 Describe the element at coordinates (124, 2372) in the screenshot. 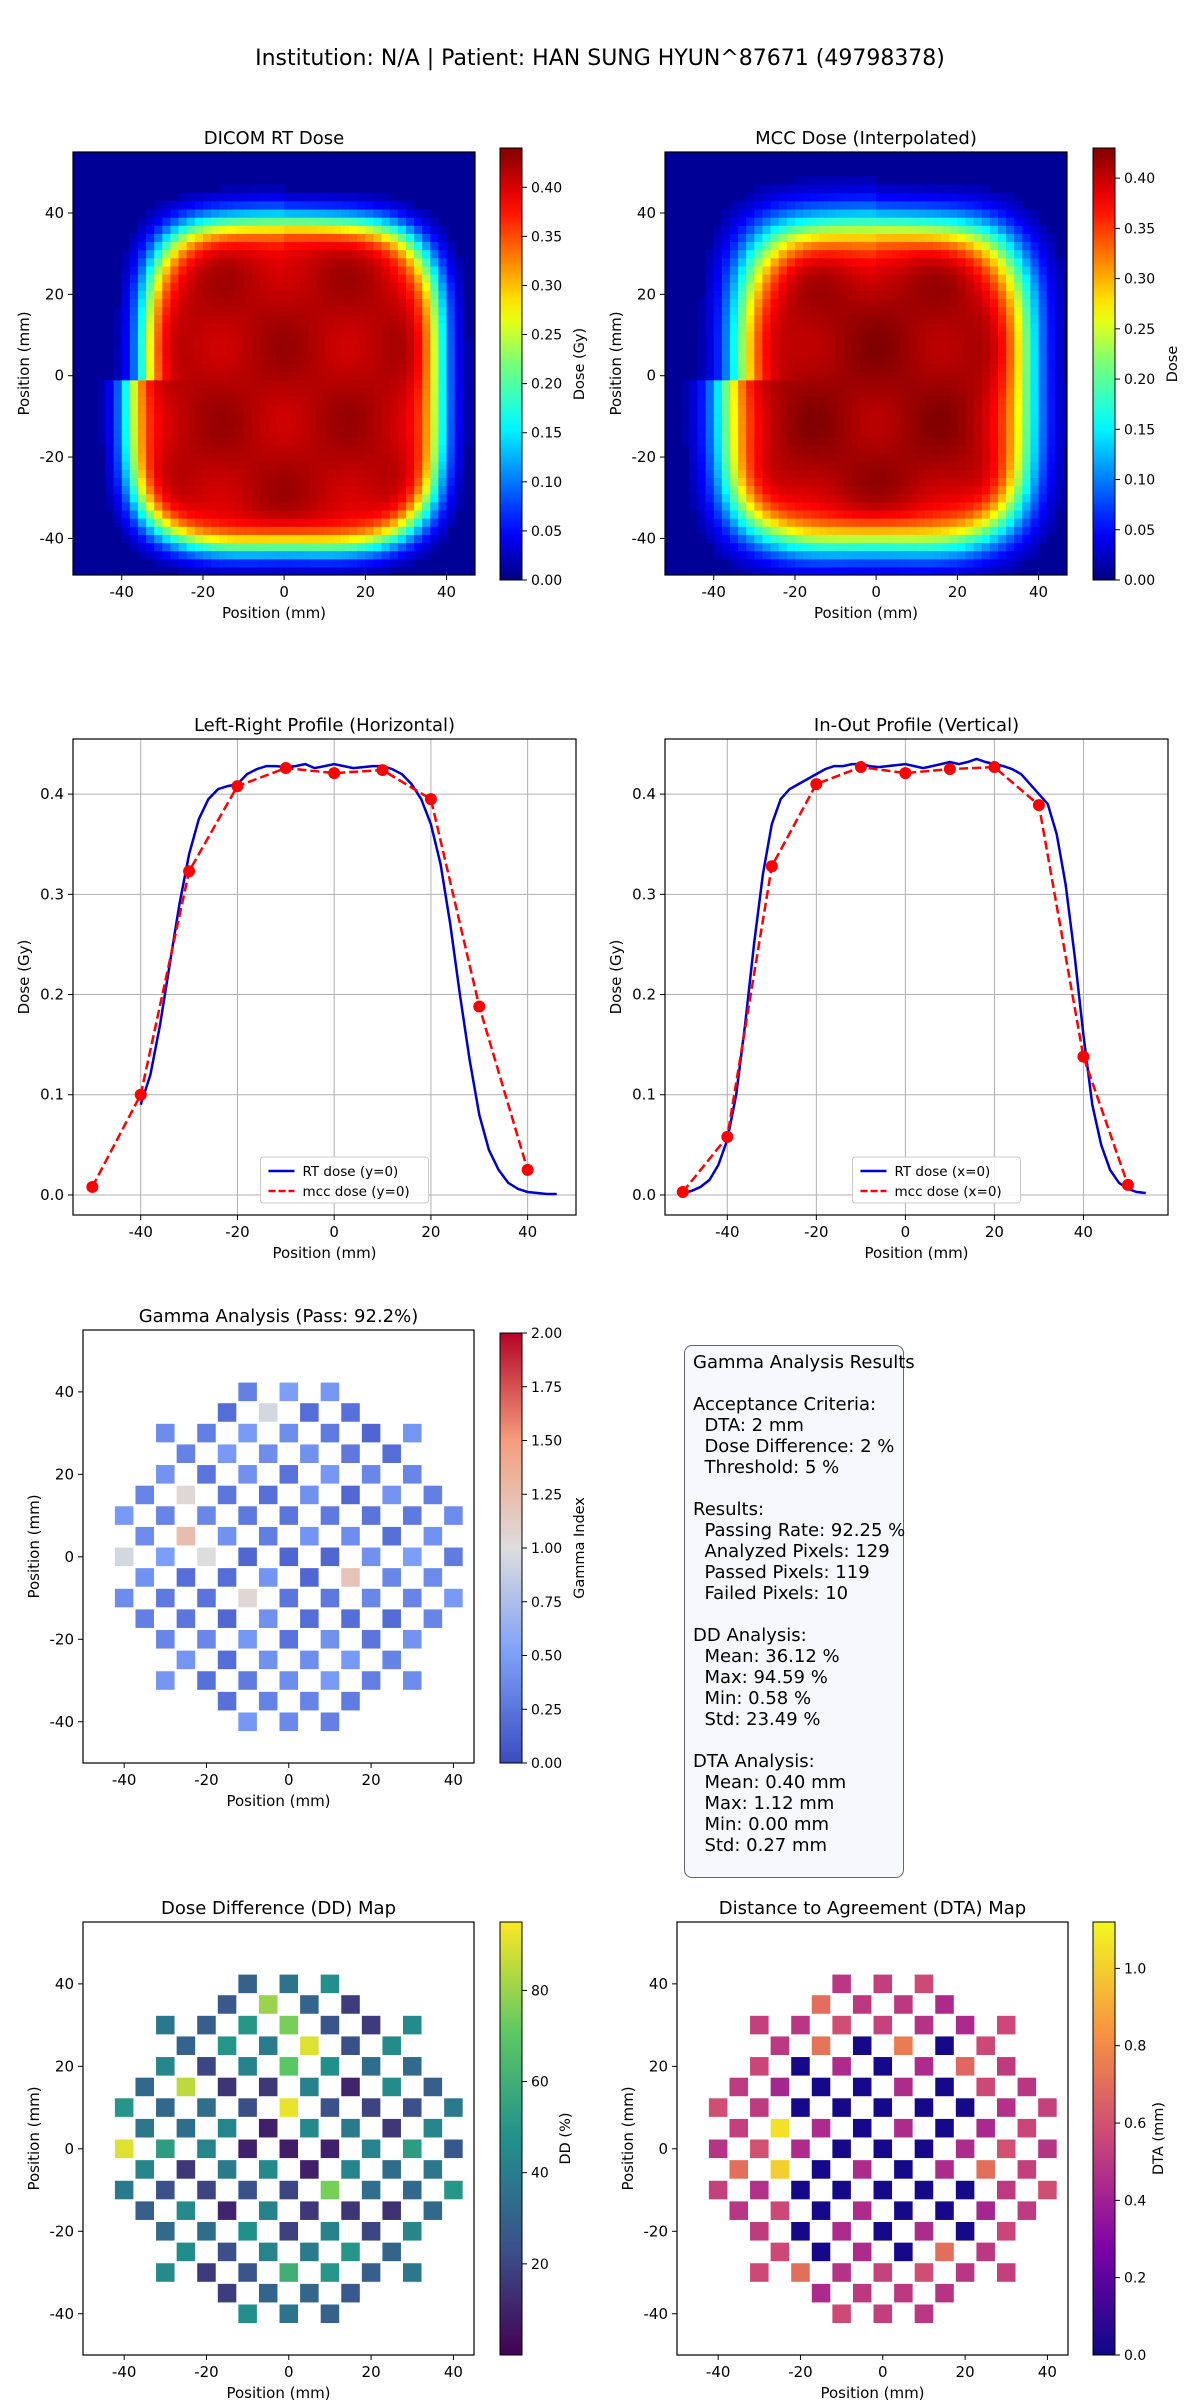

I see `dd-xtick-label: -40` at that location.